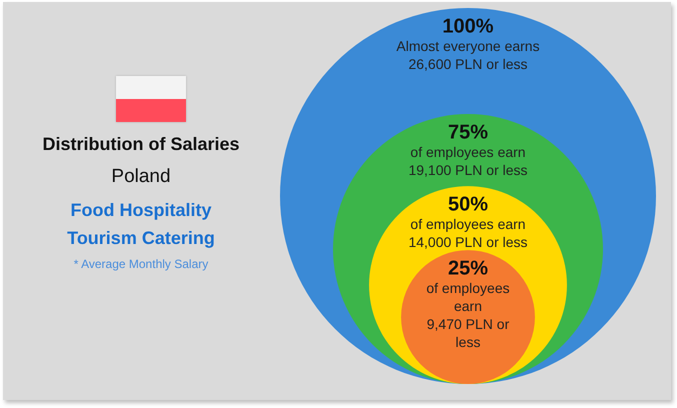 The image size is (677, 408). What do you see at coordinates (468, 205) in the screenshot?
I see `category-label: 50%` at bounding box center [468, 205].